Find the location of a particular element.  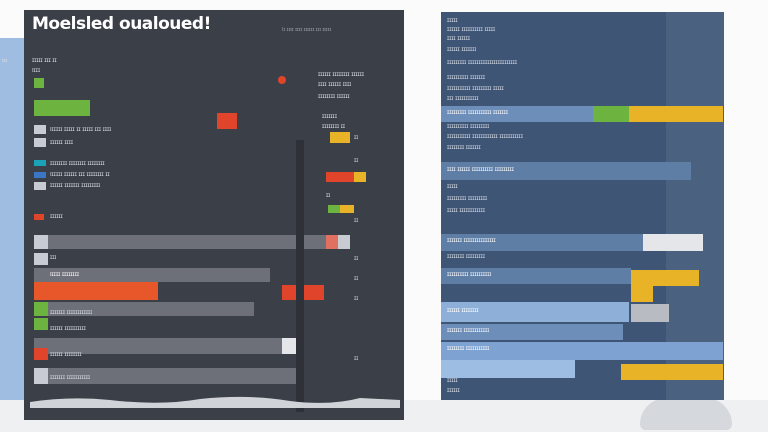

right-line-21: ɪɪɪɪɪɪɪ ɪɪɪɪɪɪɪɪɪɪɪɪ is located at coordinates (468, 331).